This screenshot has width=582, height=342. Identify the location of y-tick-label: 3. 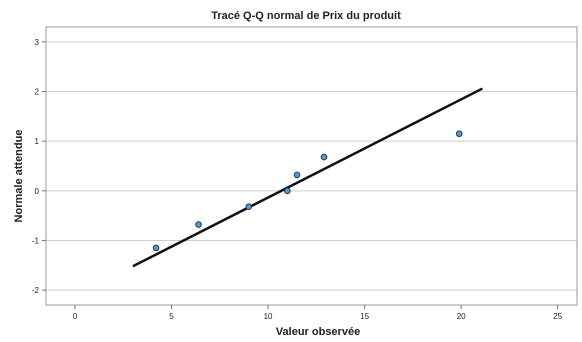
(37, 42).